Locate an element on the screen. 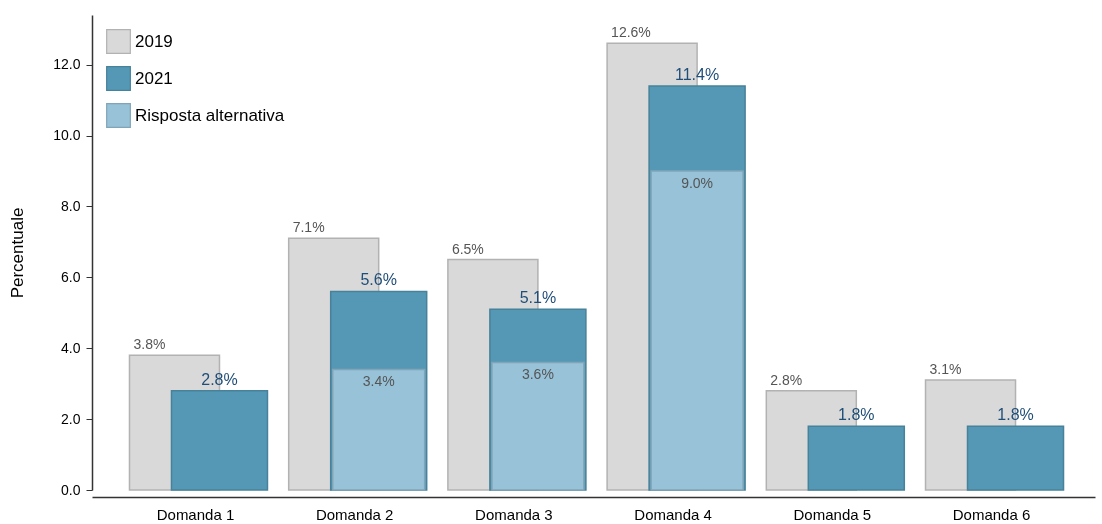  x-tick-label: Domanda 1 is located at coordinates (195, 514).